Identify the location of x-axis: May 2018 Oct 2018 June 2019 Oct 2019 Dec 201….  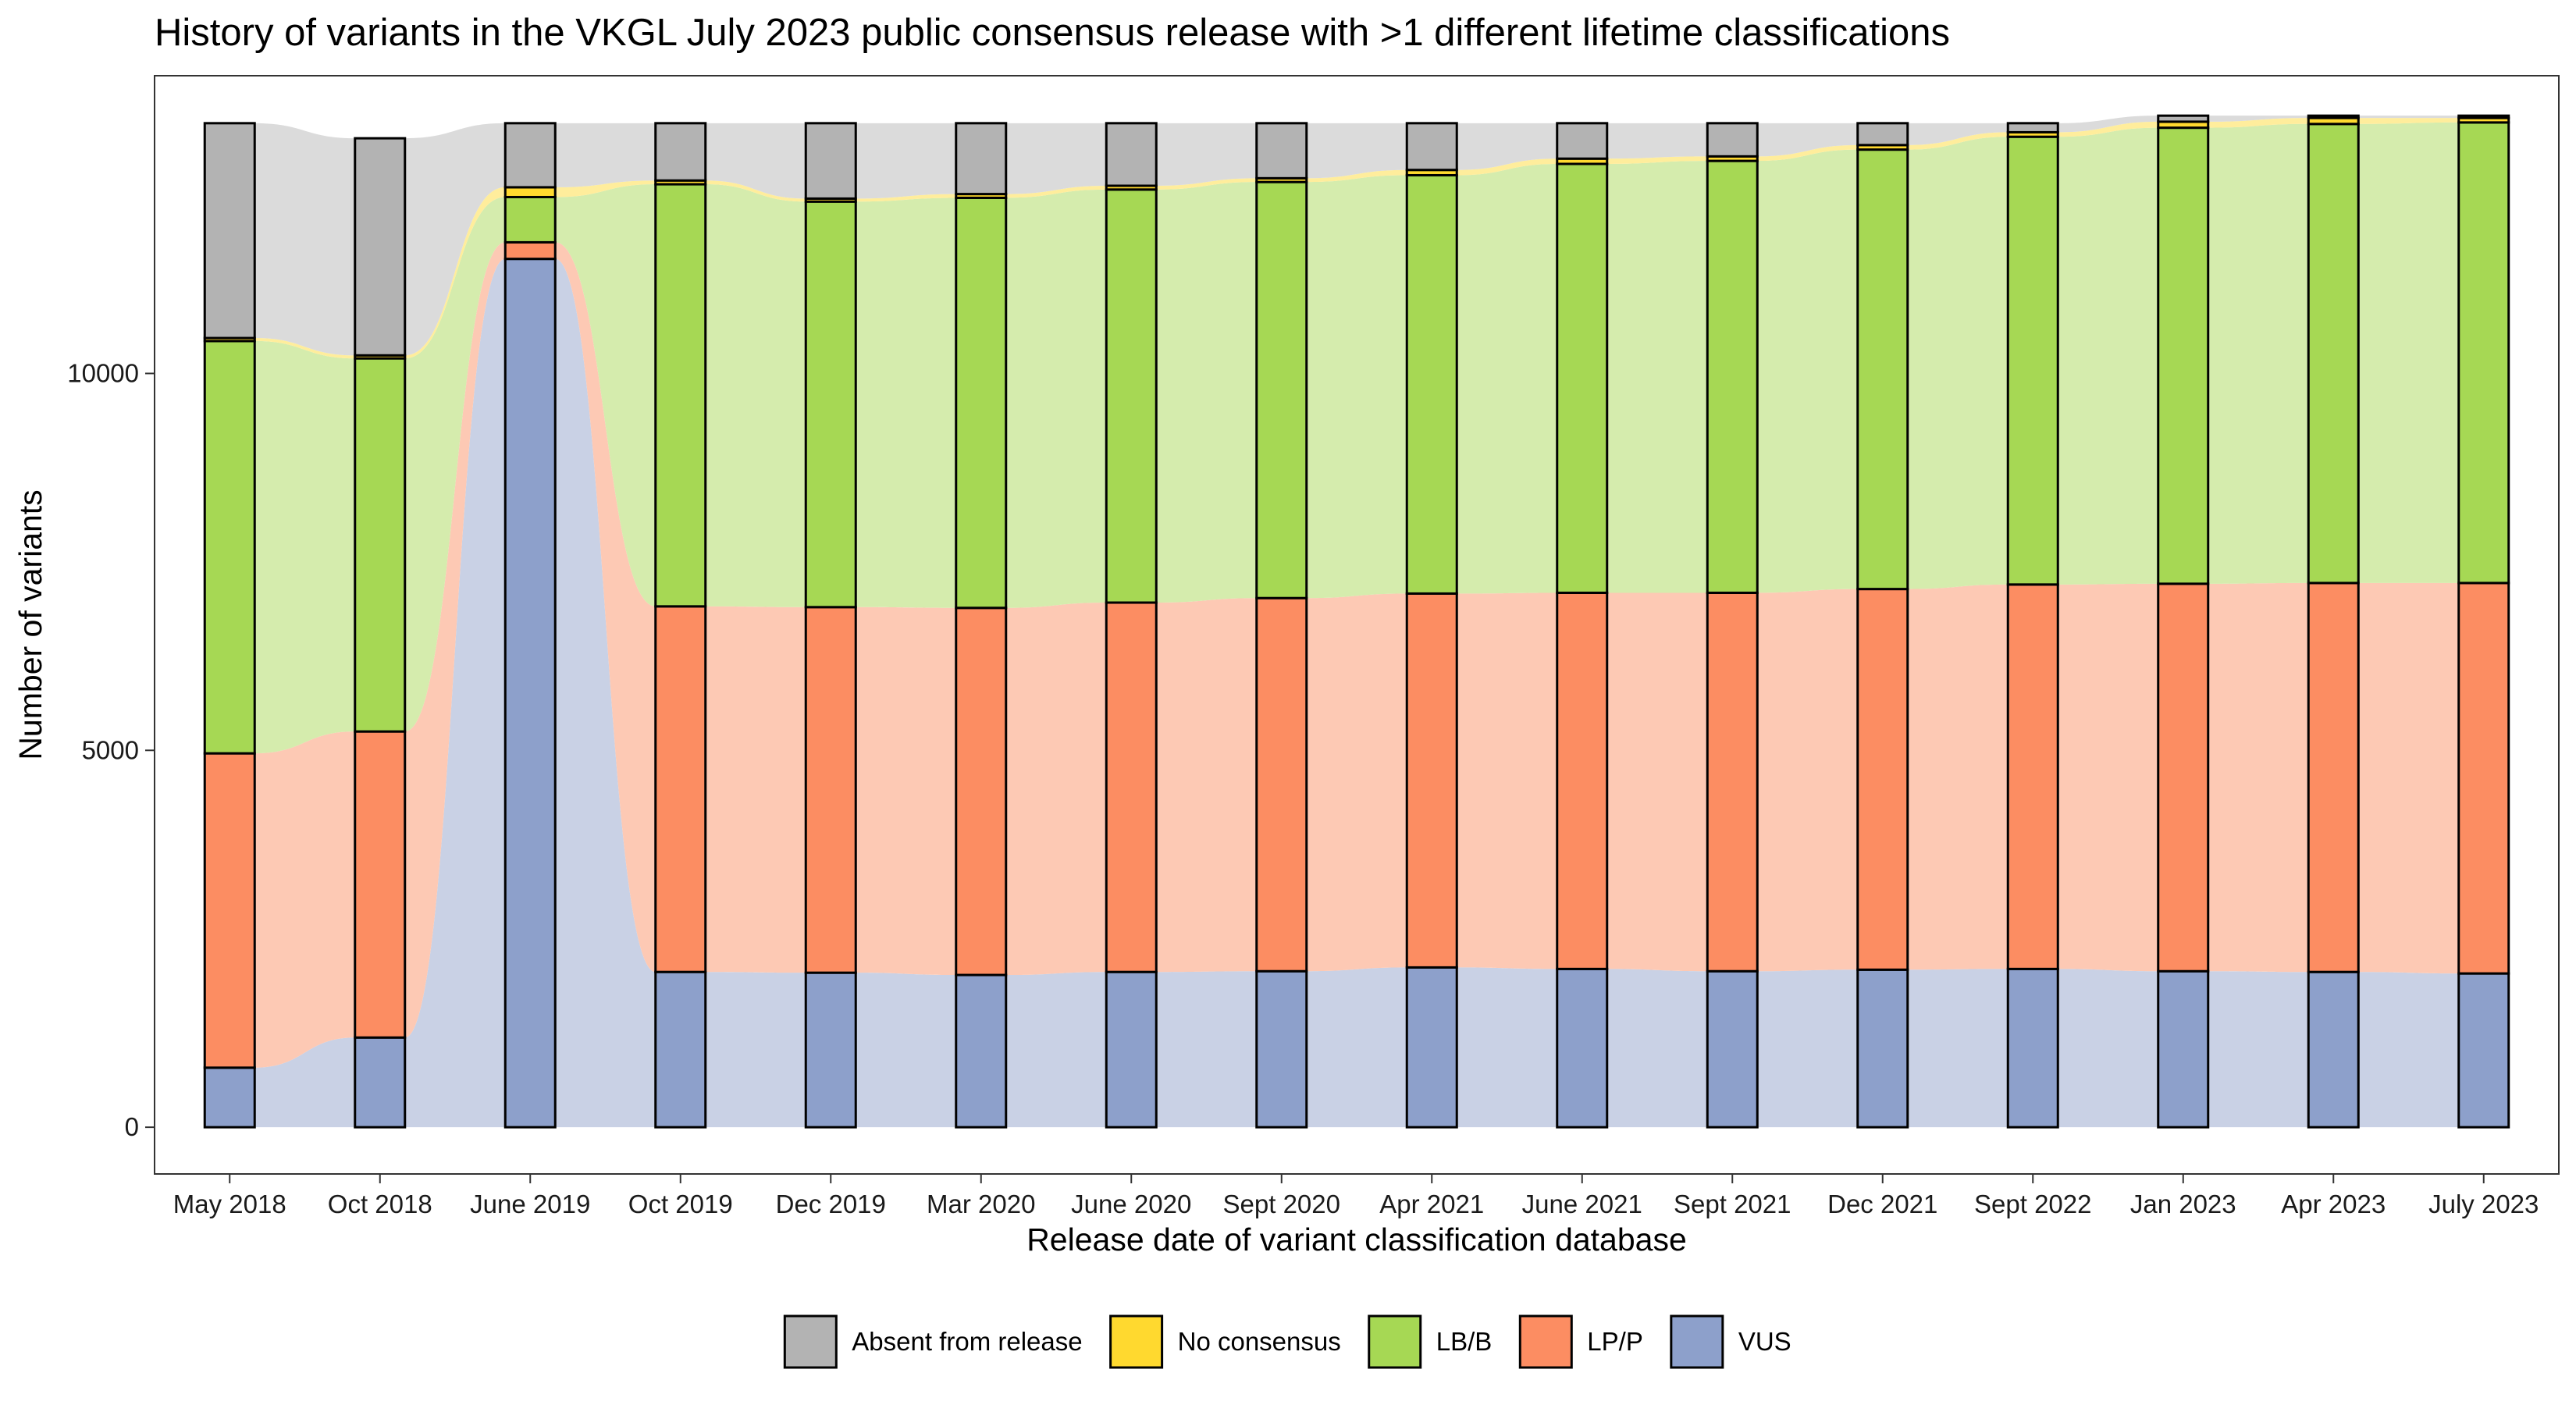
(1356, 1196).